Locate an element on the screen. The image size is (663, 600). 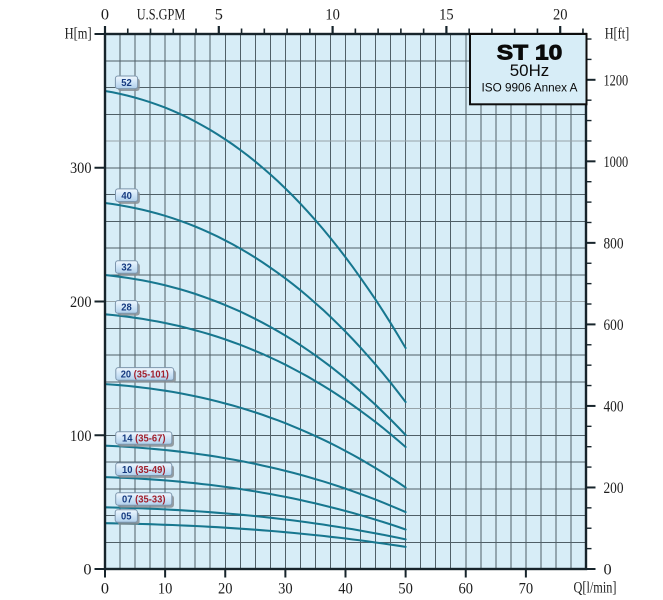
svg-text: 5 is located at coordinates (219, 14).